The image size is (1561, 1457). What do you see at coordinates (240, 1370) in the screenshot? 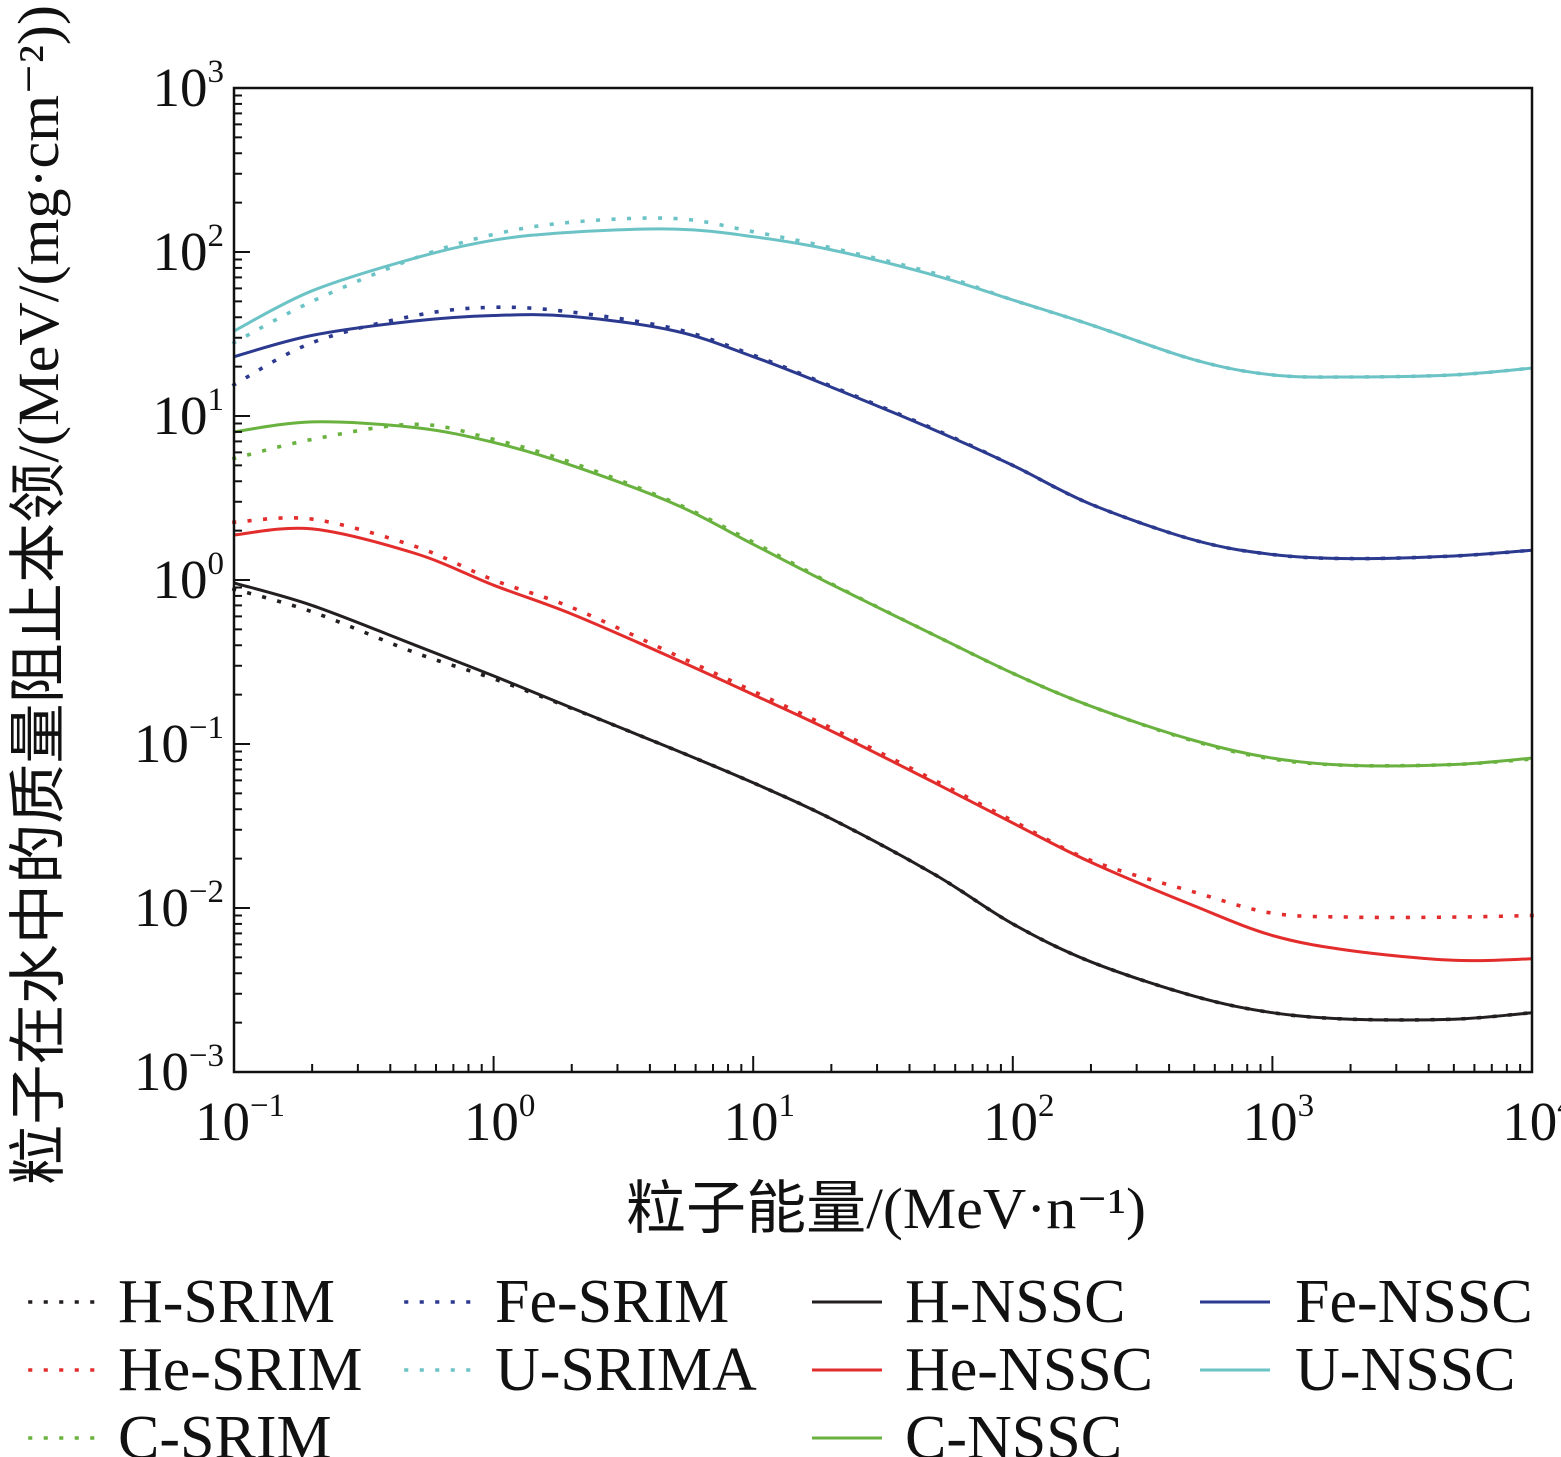
I see `legend-label: He-SRIM` at bounding box center [240, 1370].